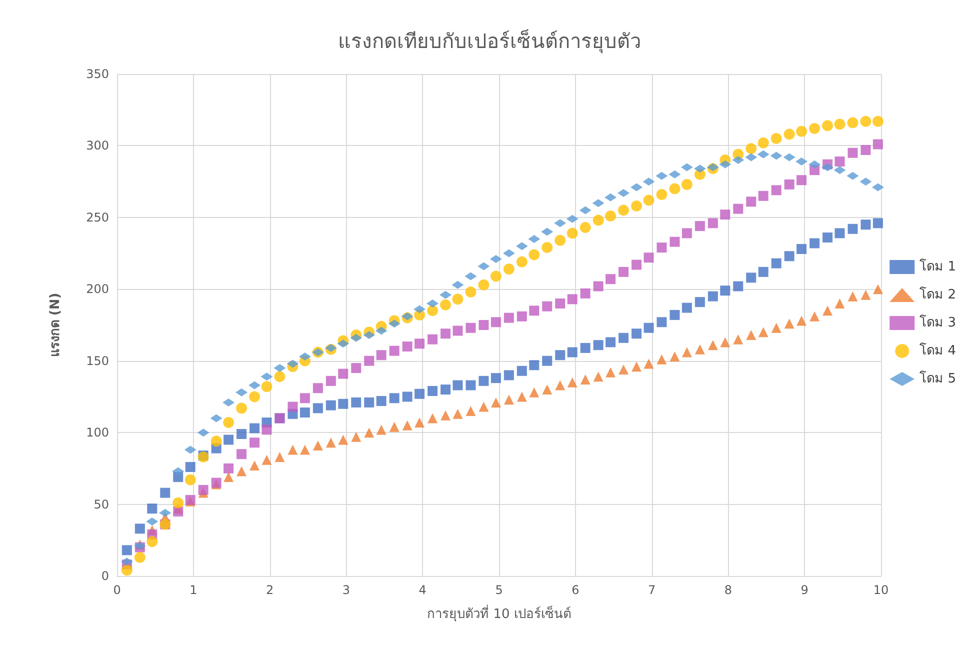 This screenshot has width=979, height=646. Describe the element at coordinates (97, 217) in the screenshot. I see `y-tick-label: 250` at that location.